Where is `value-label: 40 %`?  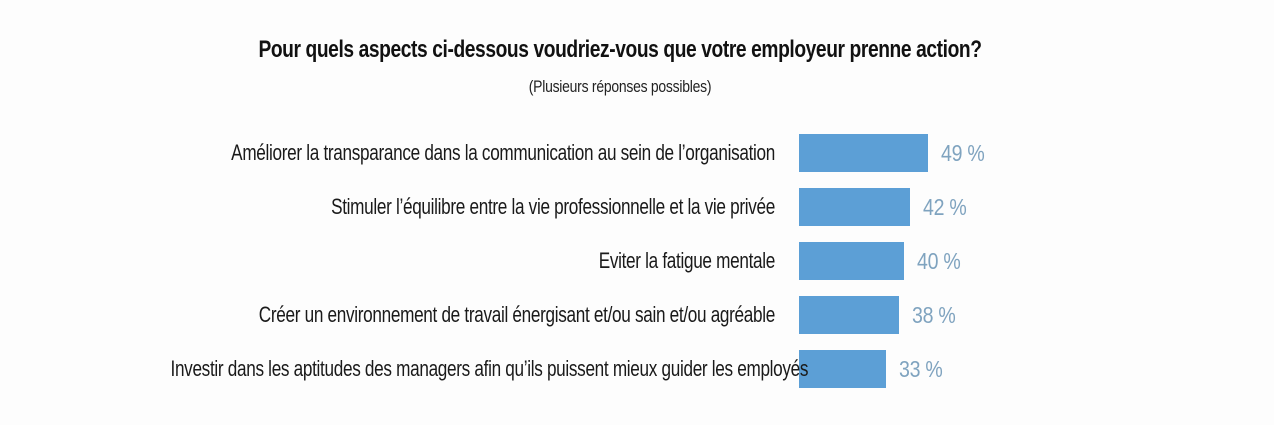
value-label: 40 % is located at coordinates (939, 261).